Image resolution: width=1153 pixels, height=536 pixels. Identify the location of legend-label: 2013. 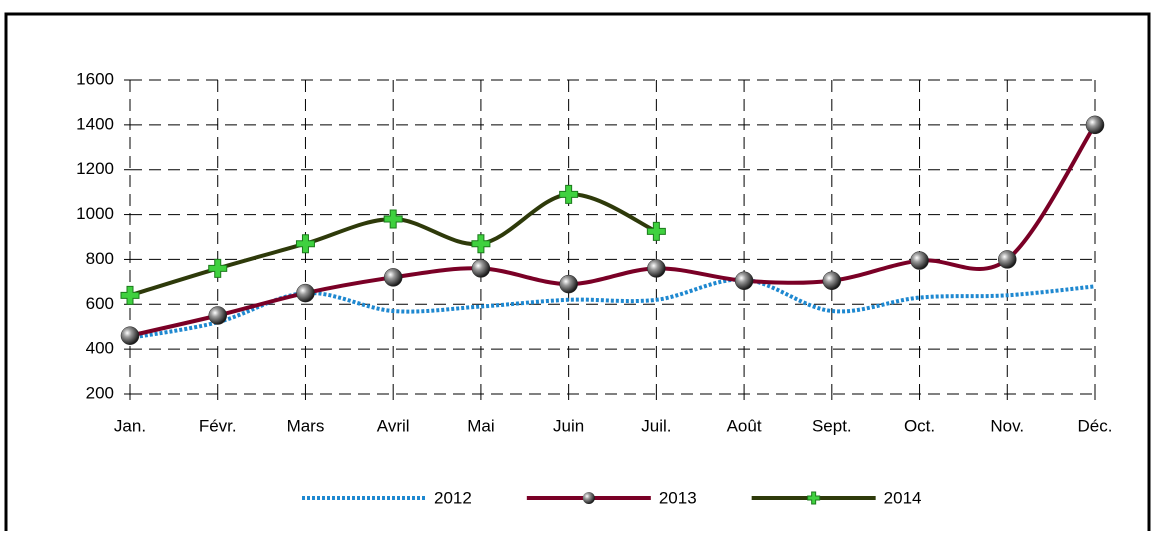
(678, 497).